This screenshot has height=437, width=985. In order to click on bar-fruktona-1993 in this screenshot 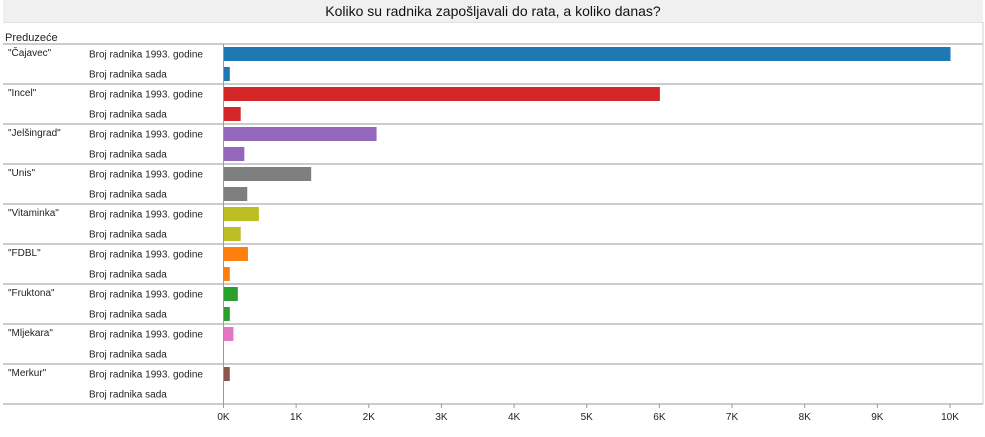, I will do `click(231, 294)`.